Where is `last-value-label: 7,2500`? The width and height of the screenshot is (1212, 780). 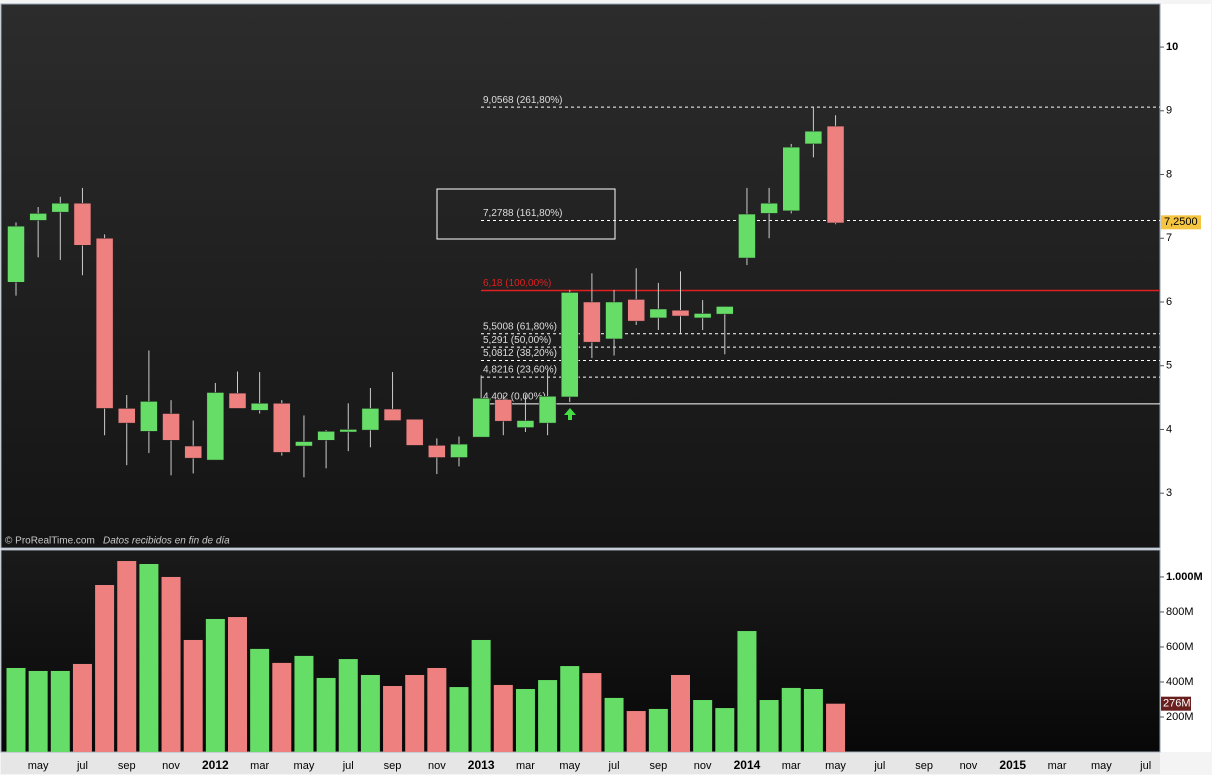
last-value-label: 7,2500 is located at coordinates (1181, 222).